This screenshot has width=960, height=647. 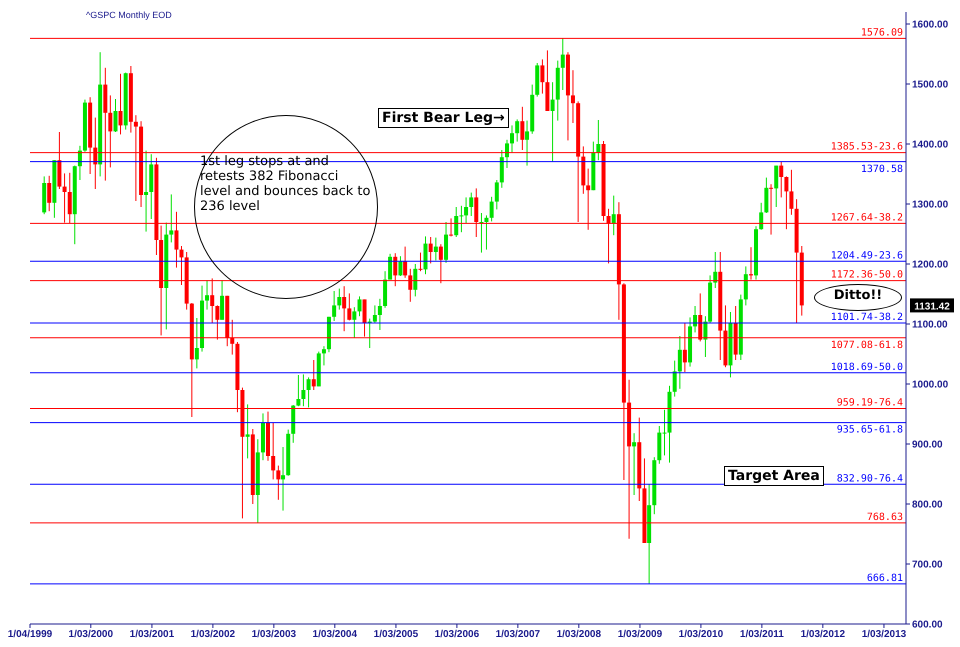 What do you see at coordinates (457, 634) in the screenshot?
I see `x-tick-label: 1/03/2006` at bounding box center [457, 634].